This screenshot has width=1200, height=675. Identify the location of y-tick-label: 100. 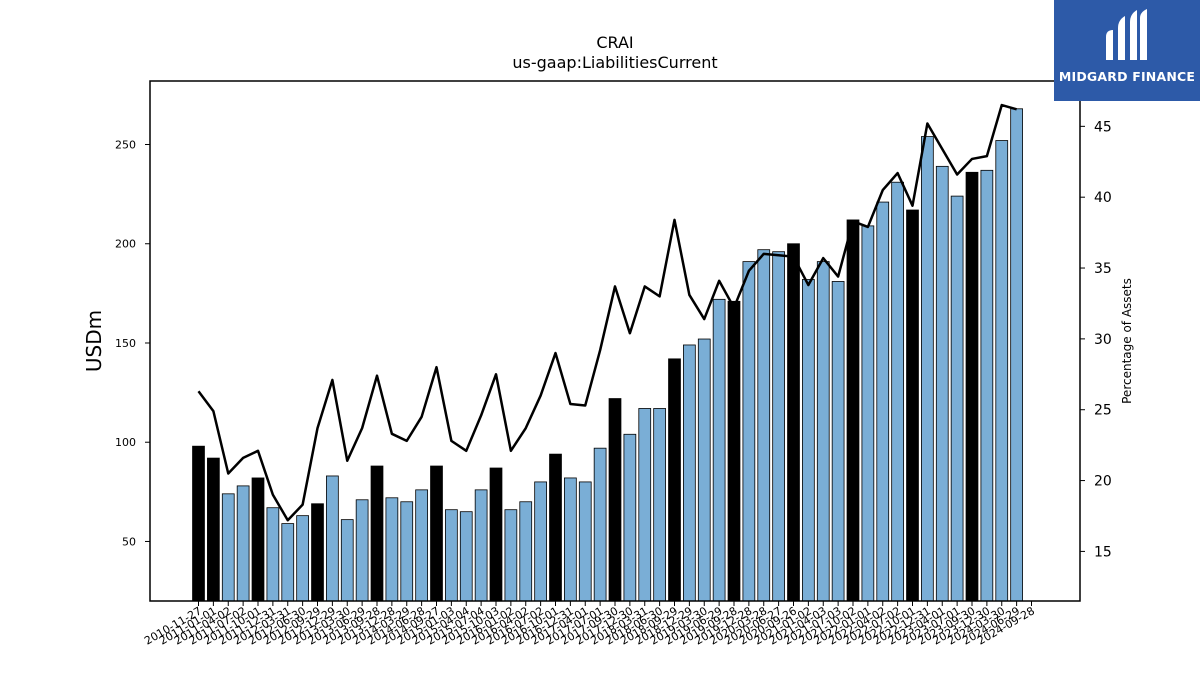
(125, 442).